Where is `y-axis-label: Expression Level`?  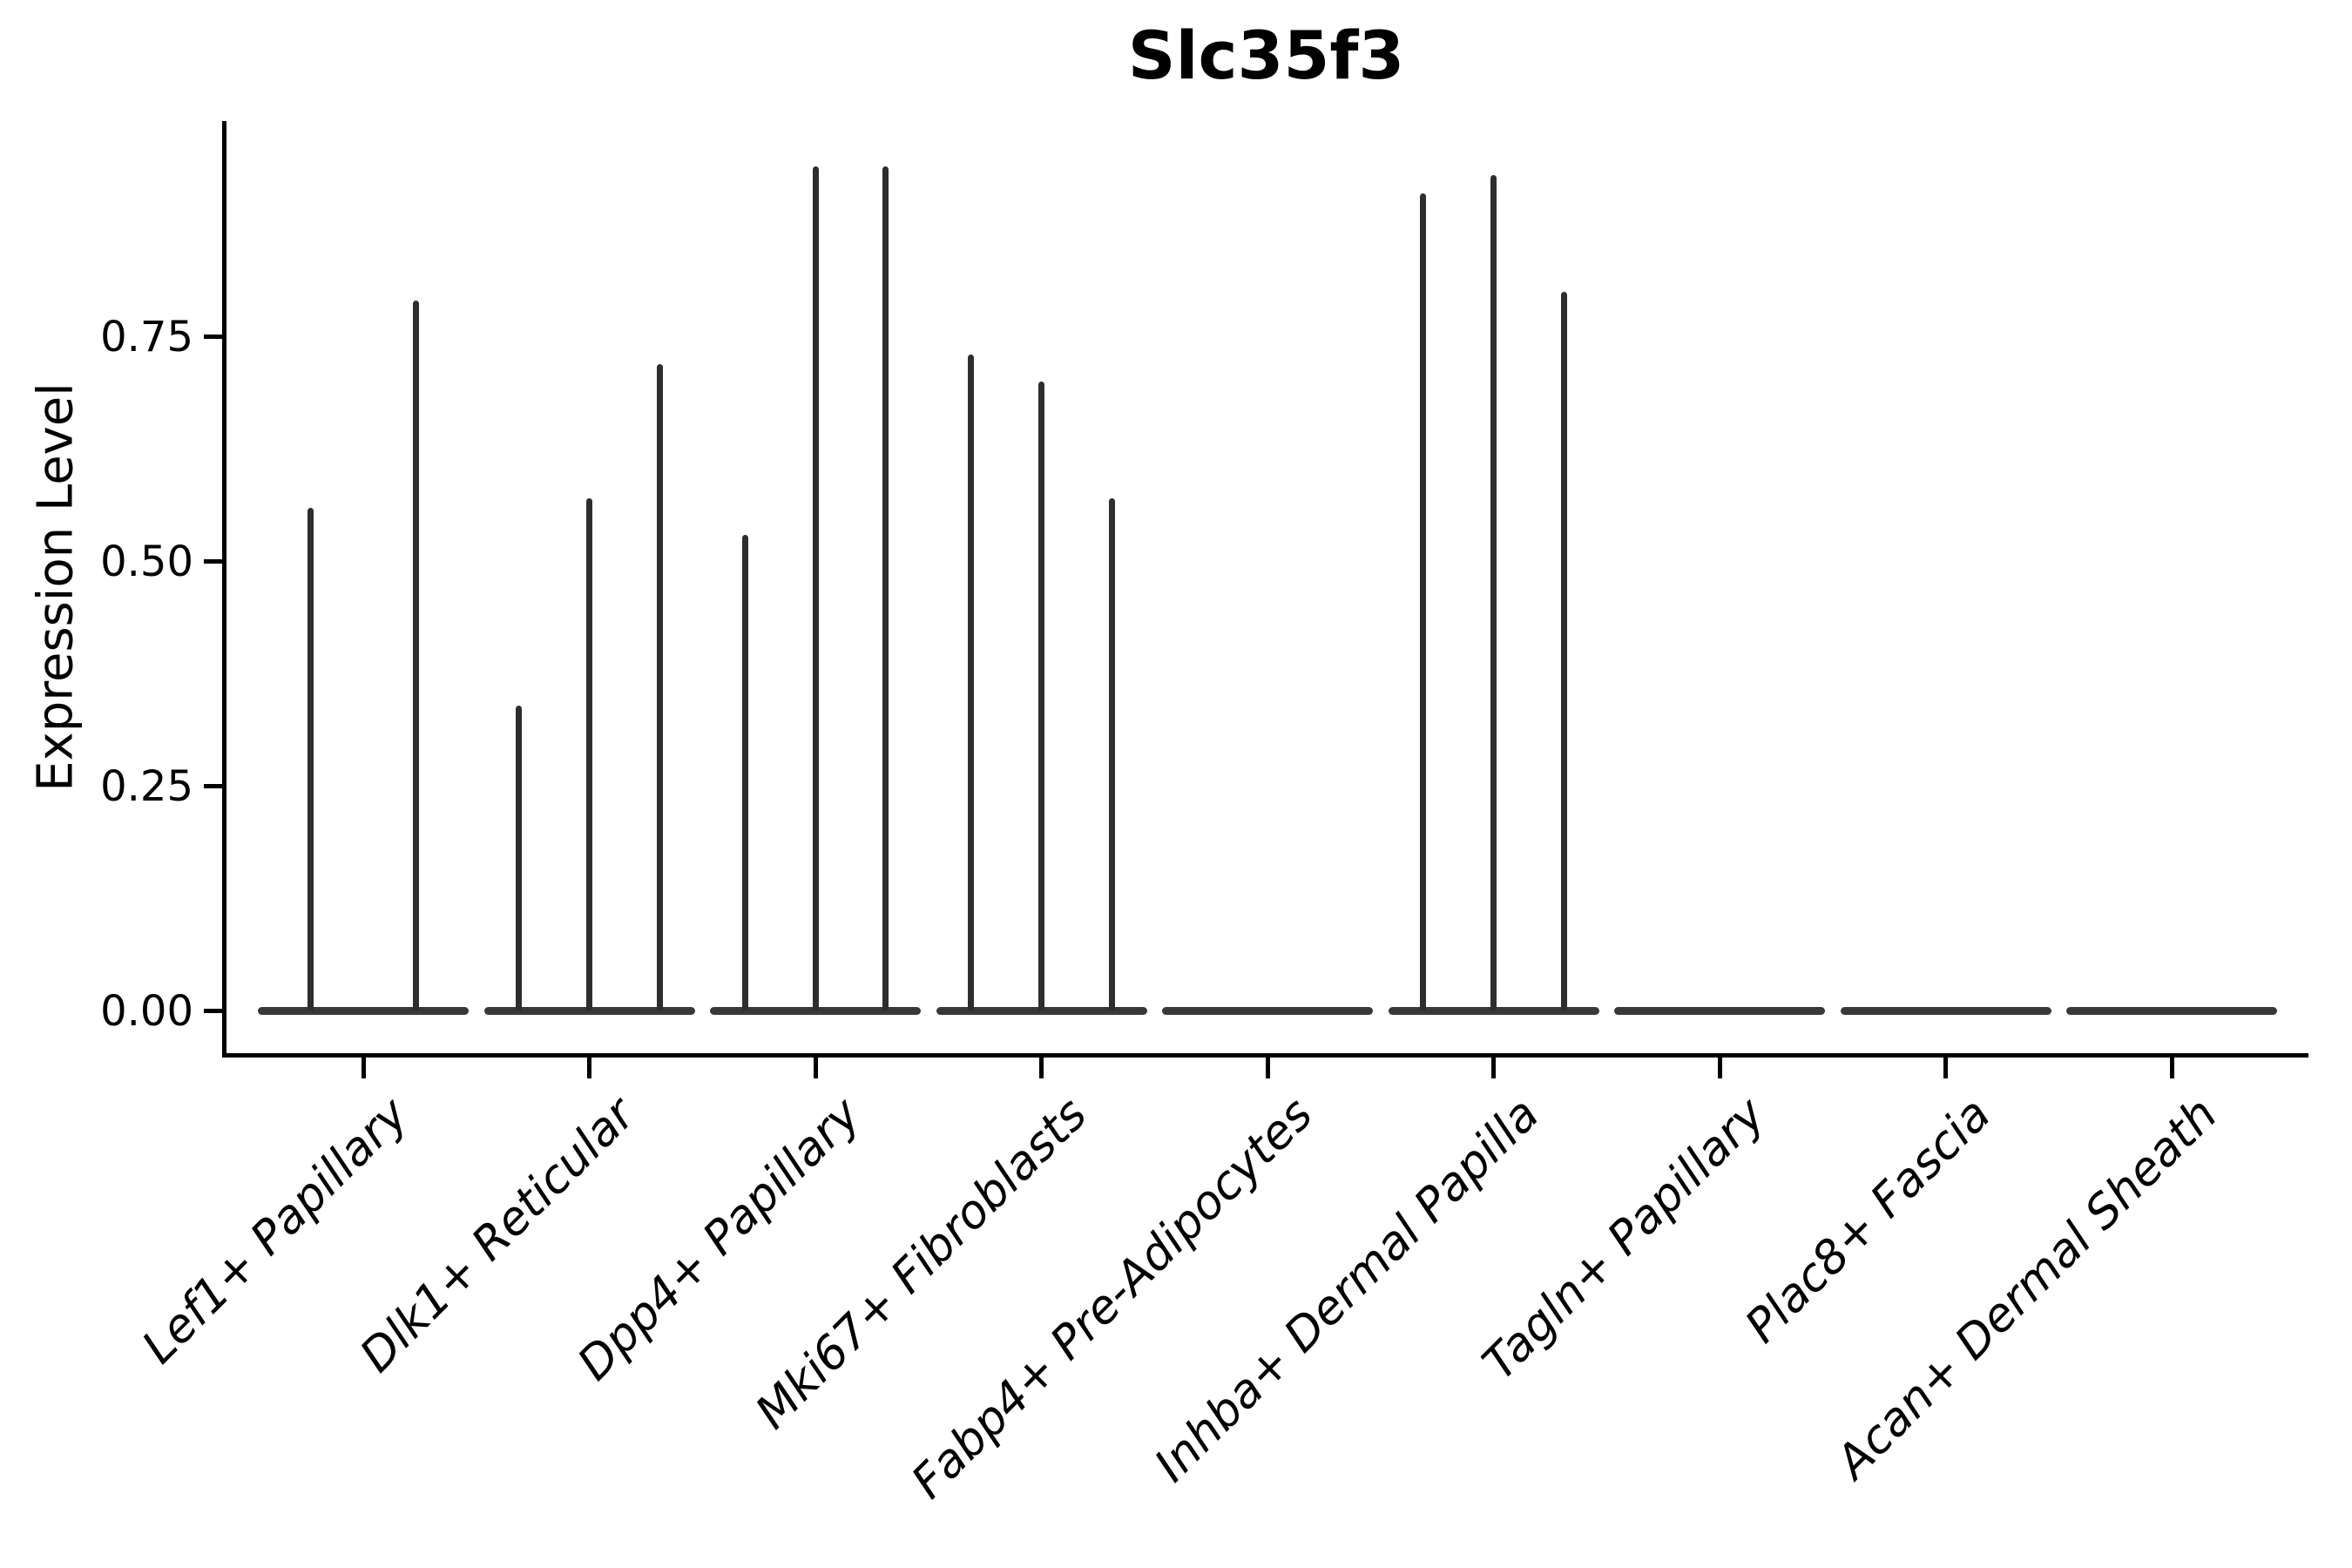 y-axis-label: Expression Level is located at coordinates (56, 587).